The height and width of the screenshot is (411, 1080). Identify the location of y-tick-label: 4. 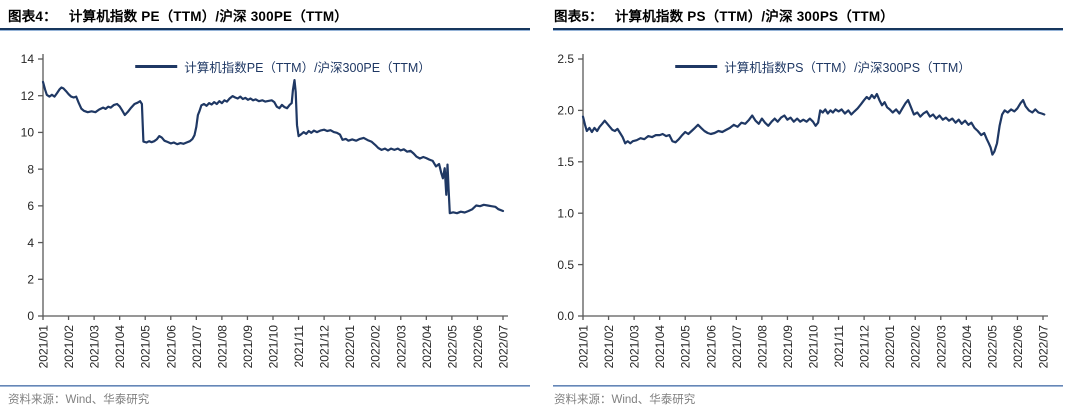
(30, 243).